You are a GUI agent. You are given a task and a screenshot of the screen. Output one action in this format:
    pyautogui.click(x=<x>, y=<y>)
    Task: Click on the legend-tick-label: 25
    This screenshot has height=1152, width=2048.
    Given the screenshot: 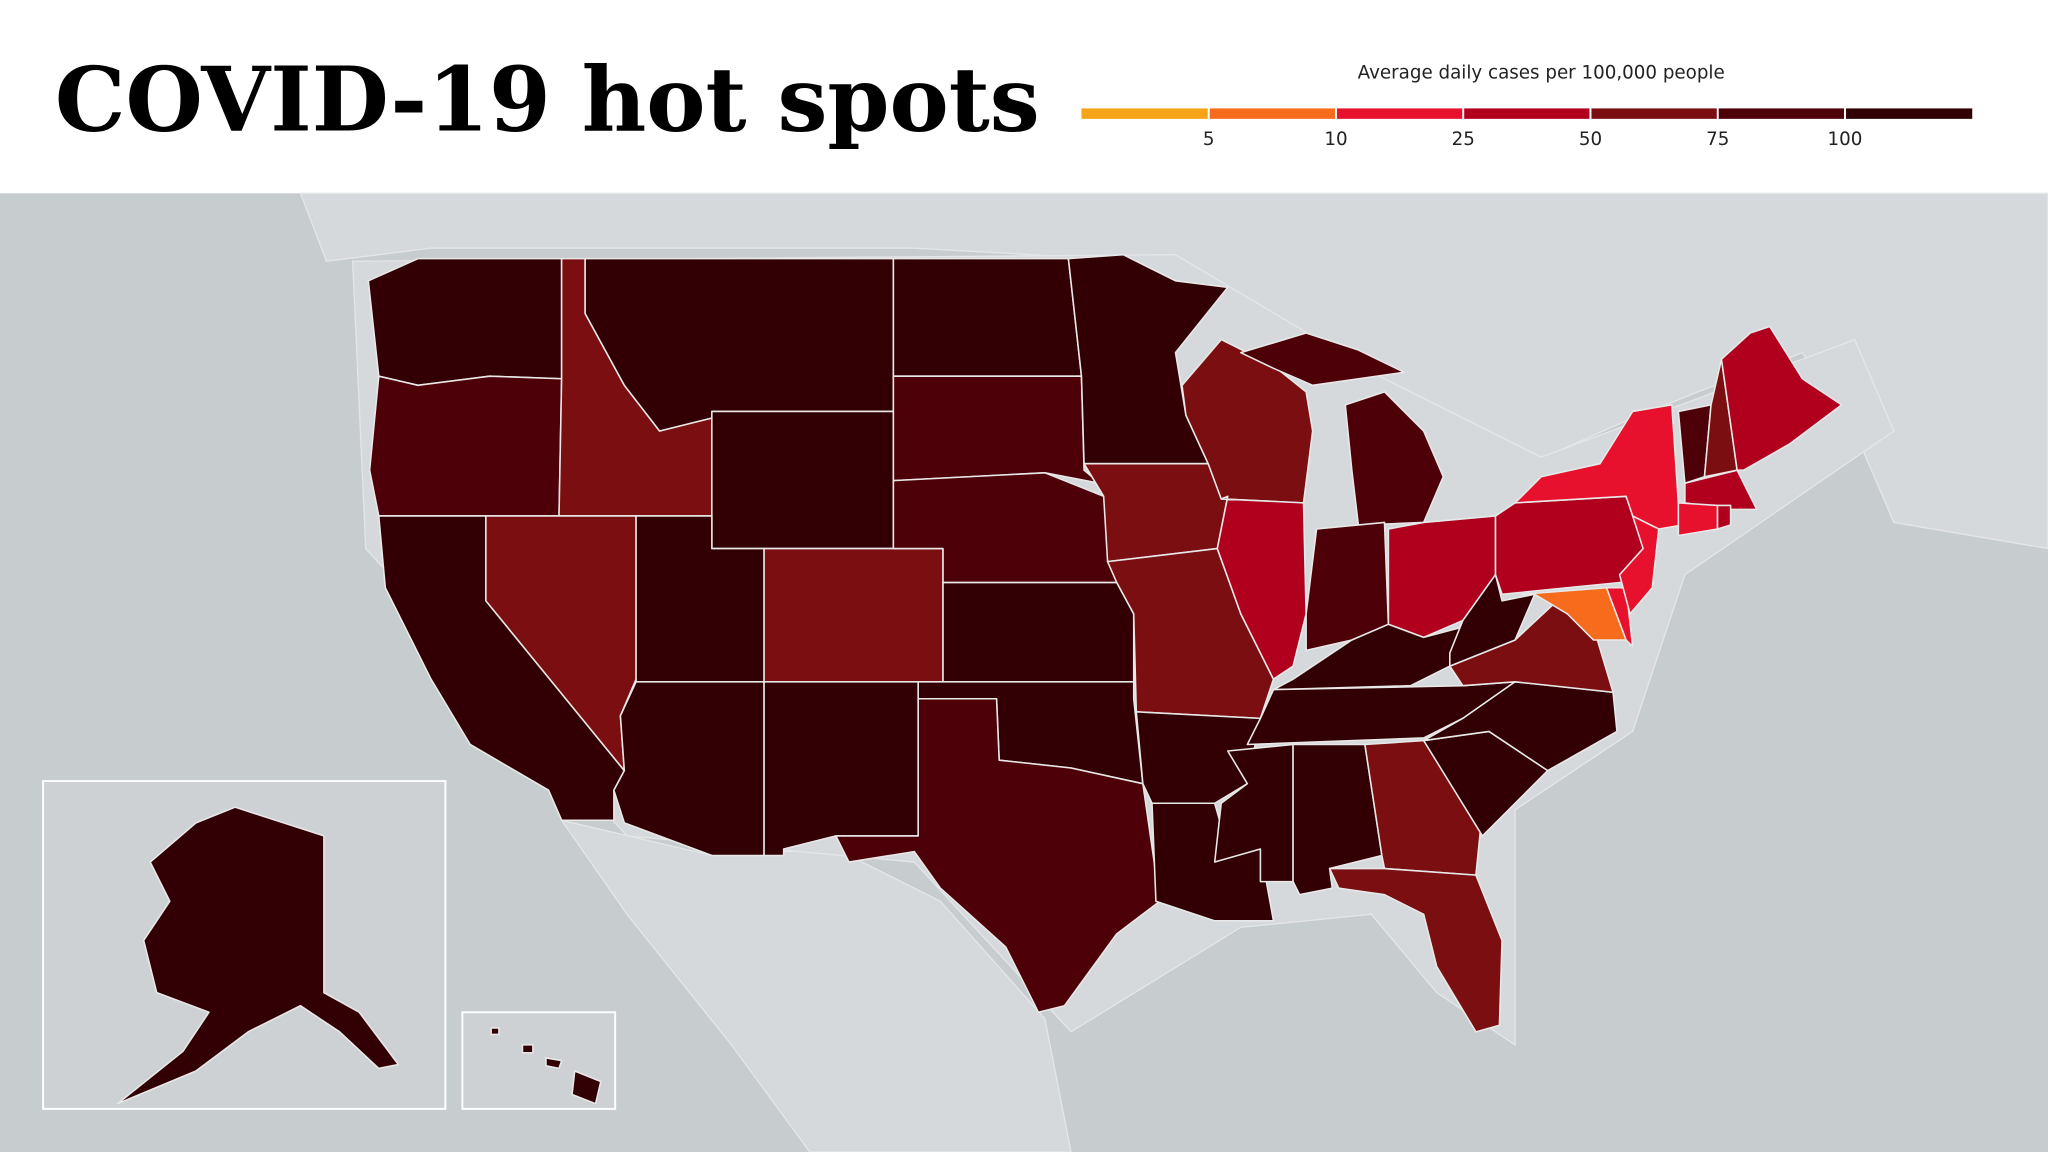 What is the action you would take?
    pyautogui.click(x=1463, y=139)
    